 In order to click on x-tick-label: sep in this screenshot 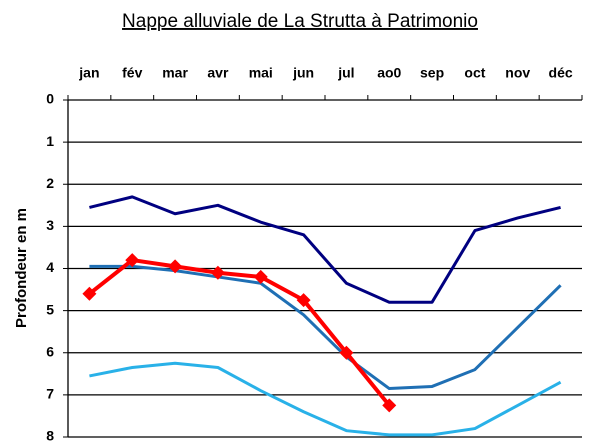, I will do `click(432, 73)`.